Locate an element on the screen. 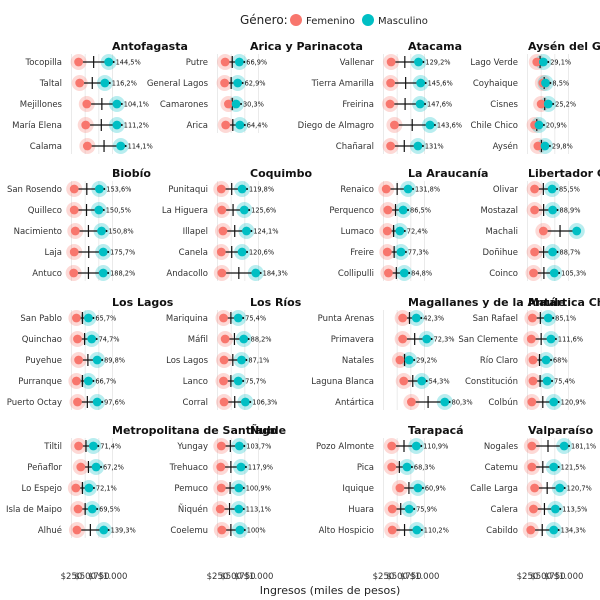 This screenshot has height=600, width=600. category-label: Punta Arenas is located at coordinates (346, 319).